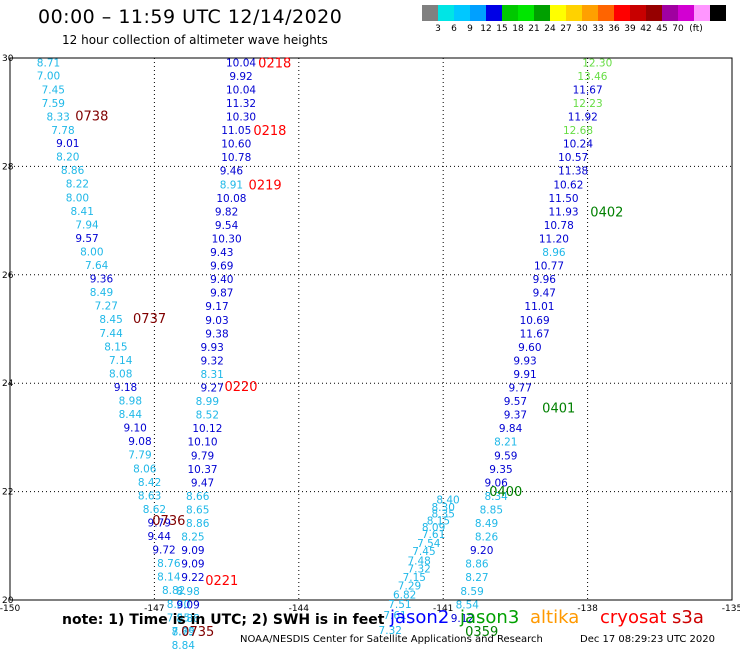 The width and height of the screenshot is (740, 650). What do you see at coordinates (496, 483) in the screenshot?
I see `wave-height-label: 9.06` at bounding box center [496, 483].